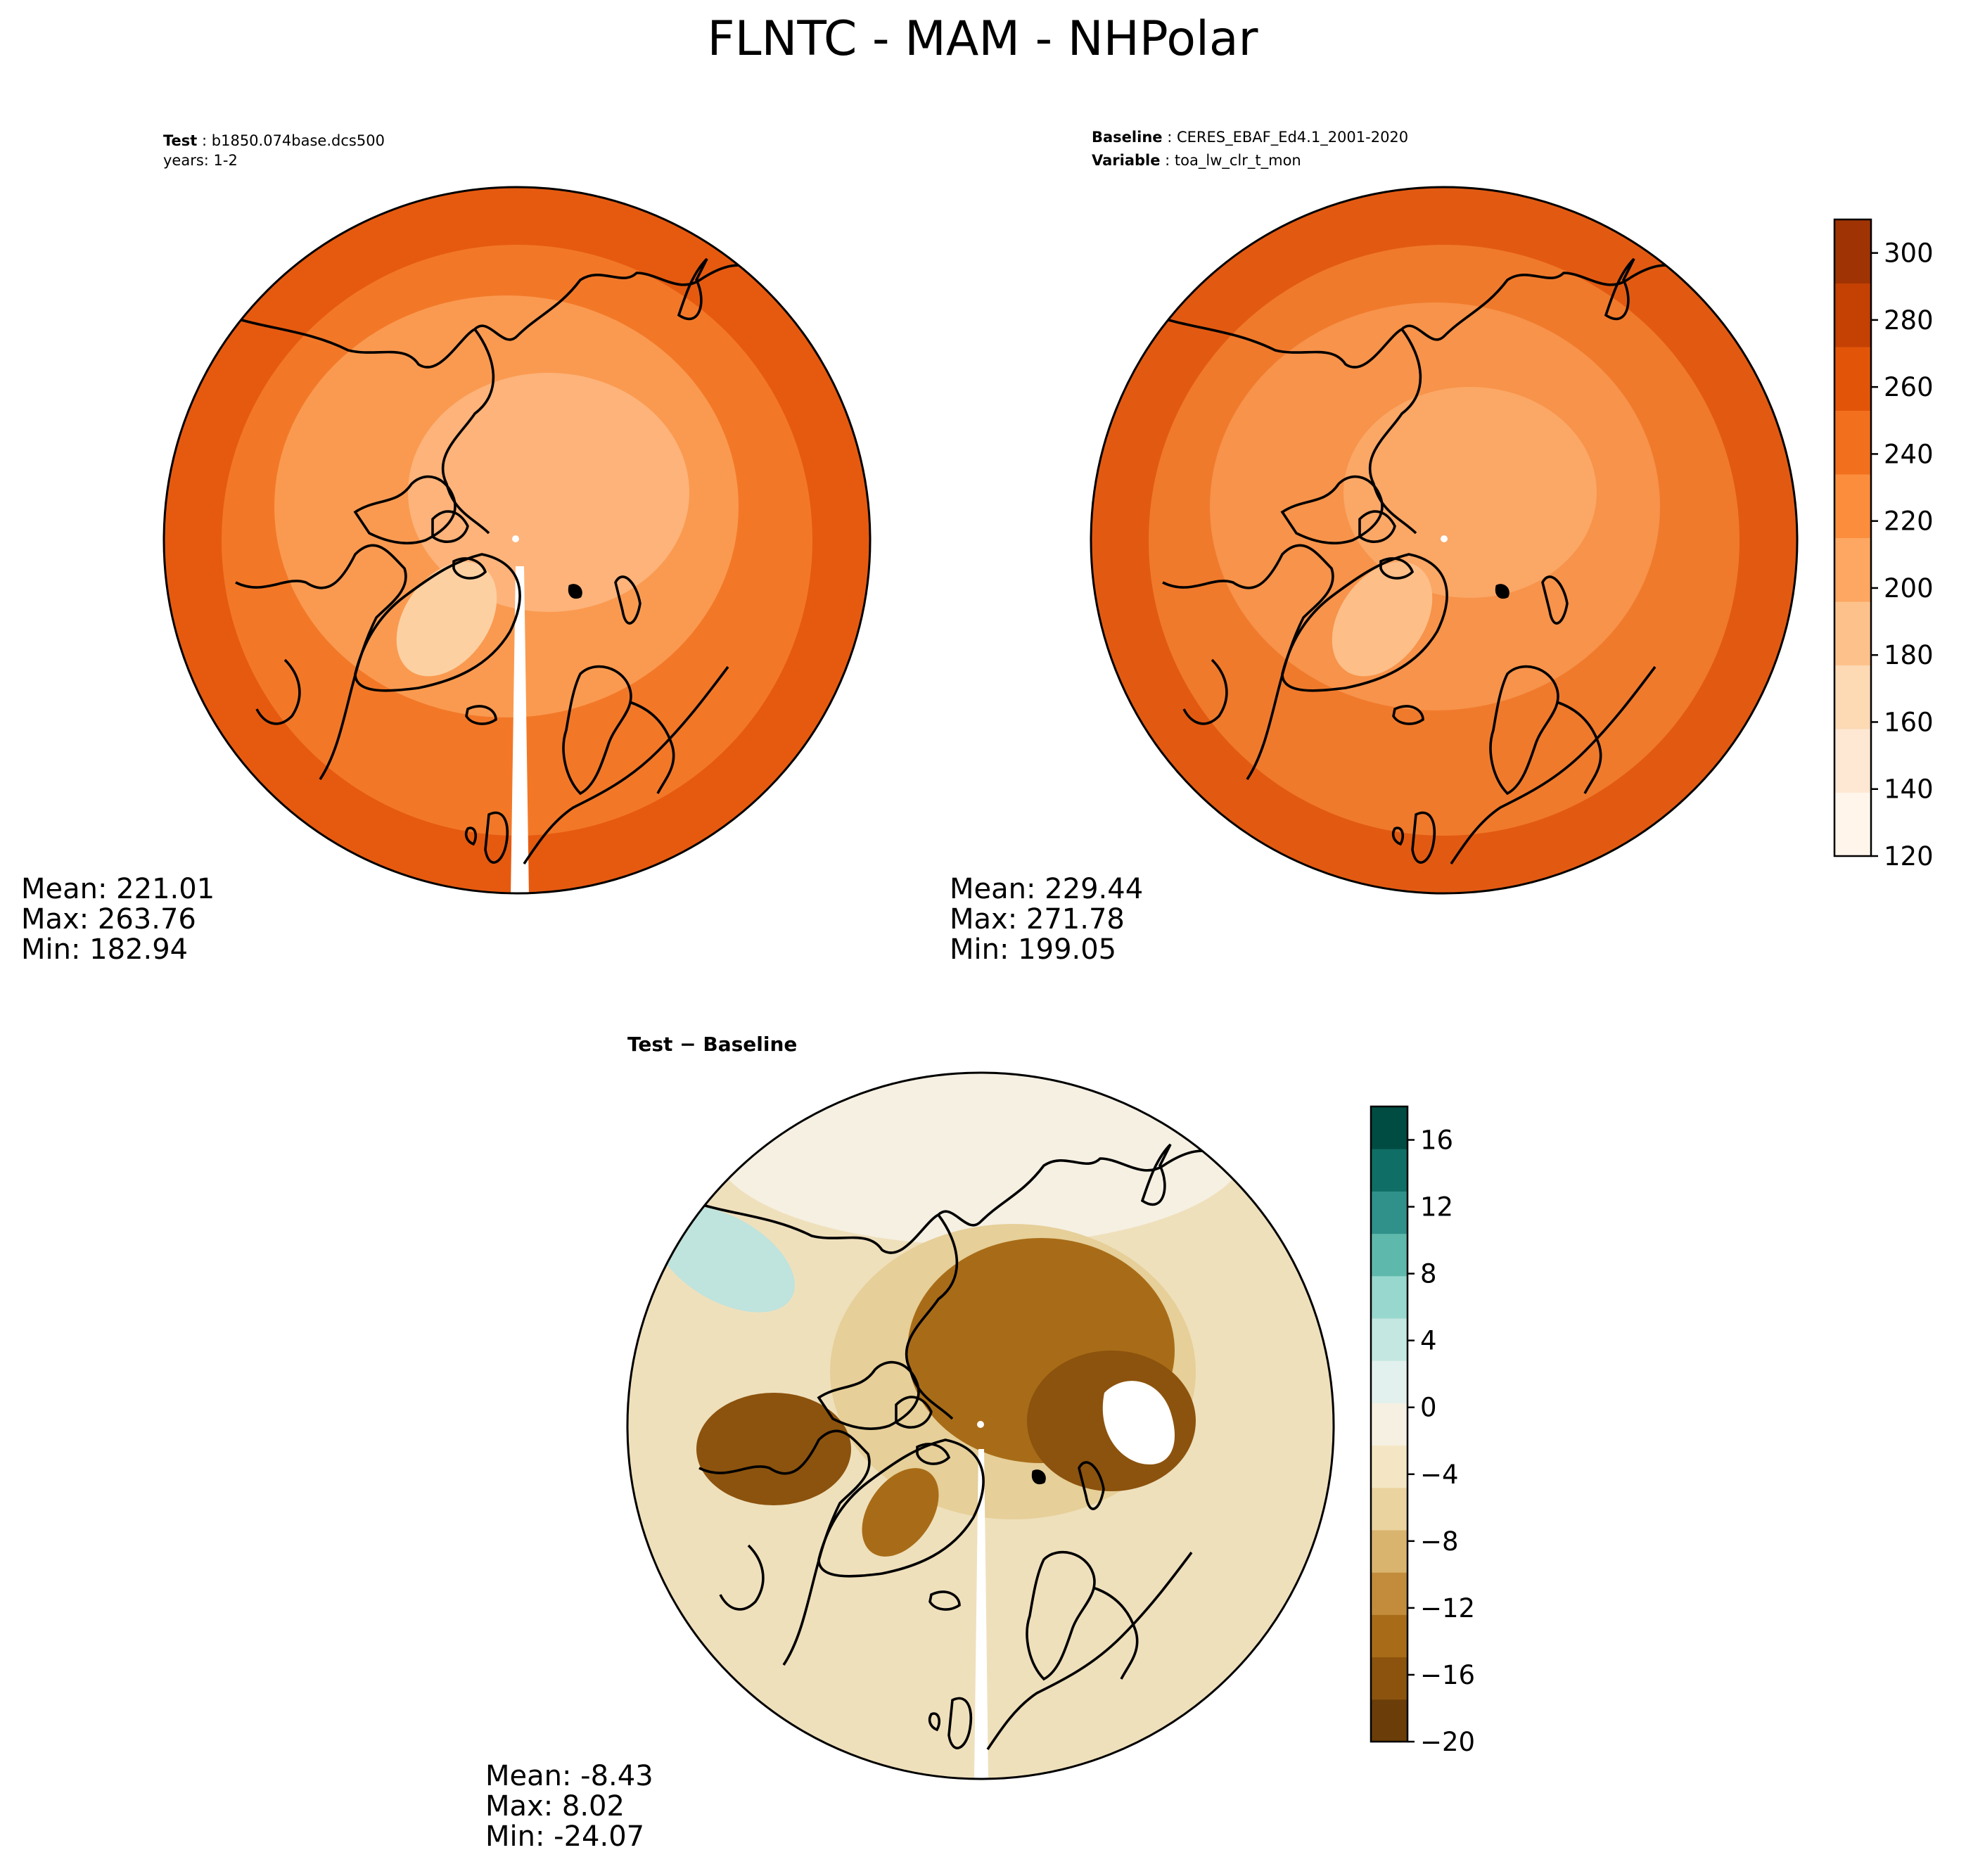 The height and width of the screenshot is (1876, 1966). I want to click on diff-colorbar-border, so click(1389, 1424).